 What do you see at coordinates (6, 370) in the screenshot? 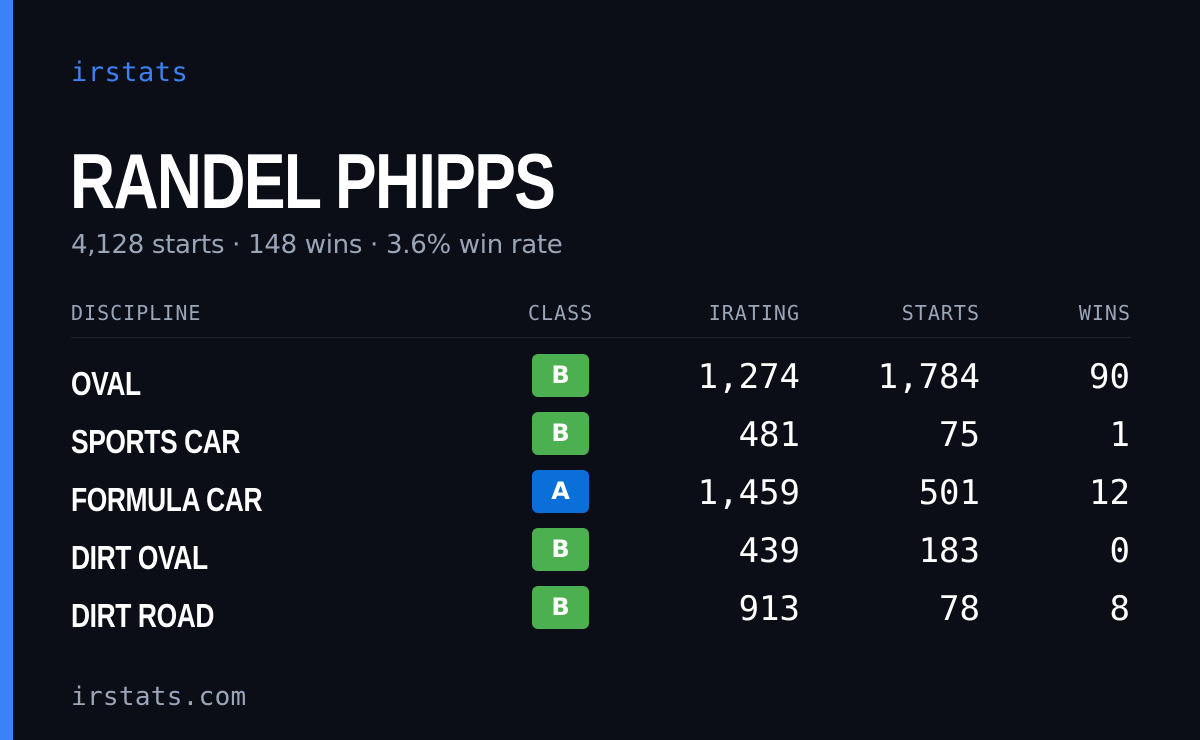
I see `accent-bar` at bounding box center [6, 370].